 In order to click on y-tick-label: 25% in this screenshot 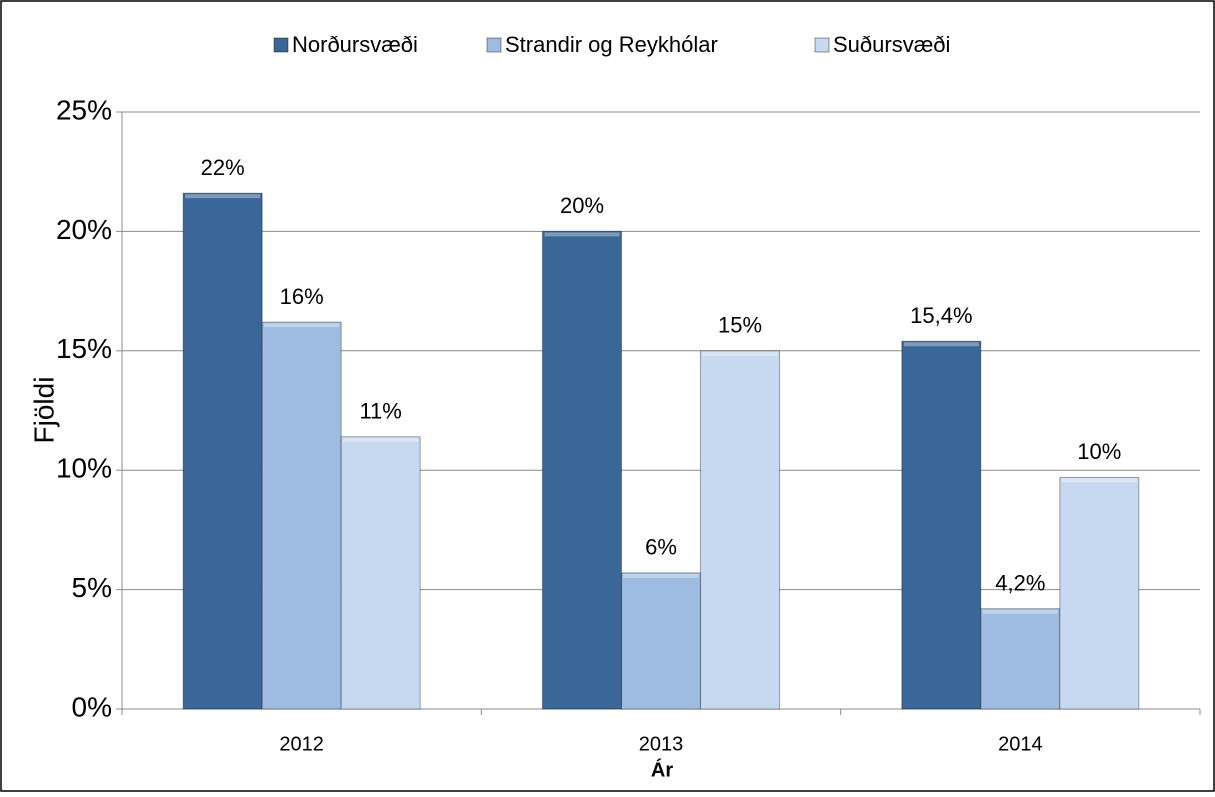, I will do `click(84, 109)`.